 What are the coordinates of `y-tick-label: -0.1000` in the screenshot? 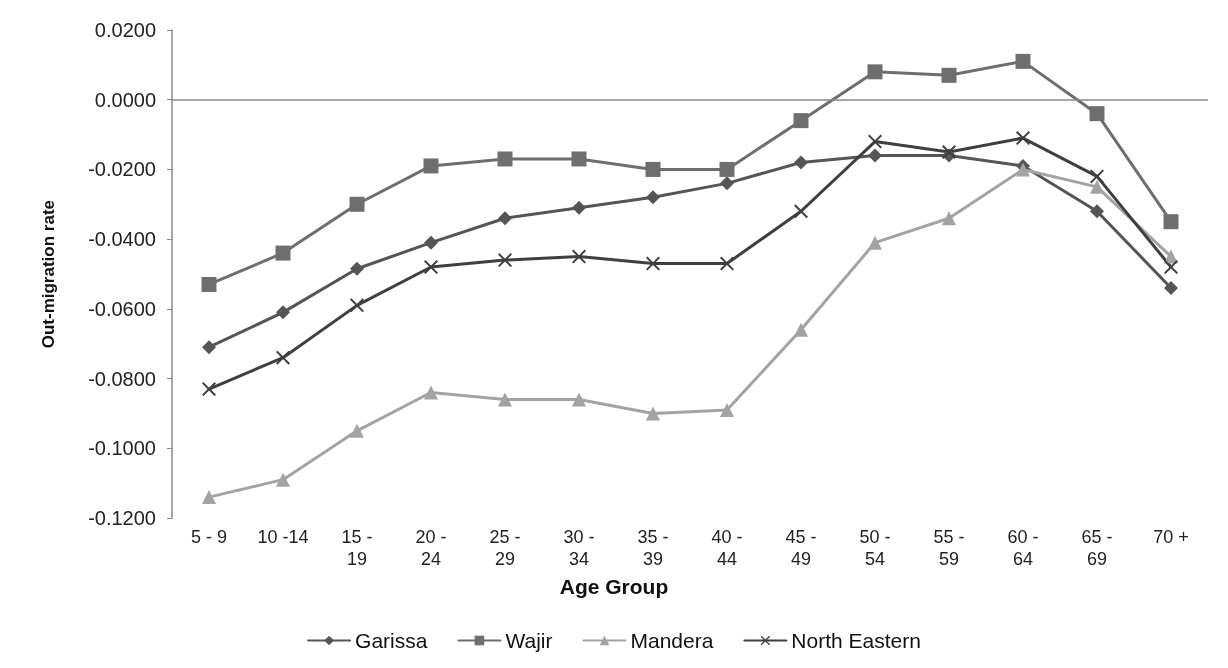 It's located at (122, 448).